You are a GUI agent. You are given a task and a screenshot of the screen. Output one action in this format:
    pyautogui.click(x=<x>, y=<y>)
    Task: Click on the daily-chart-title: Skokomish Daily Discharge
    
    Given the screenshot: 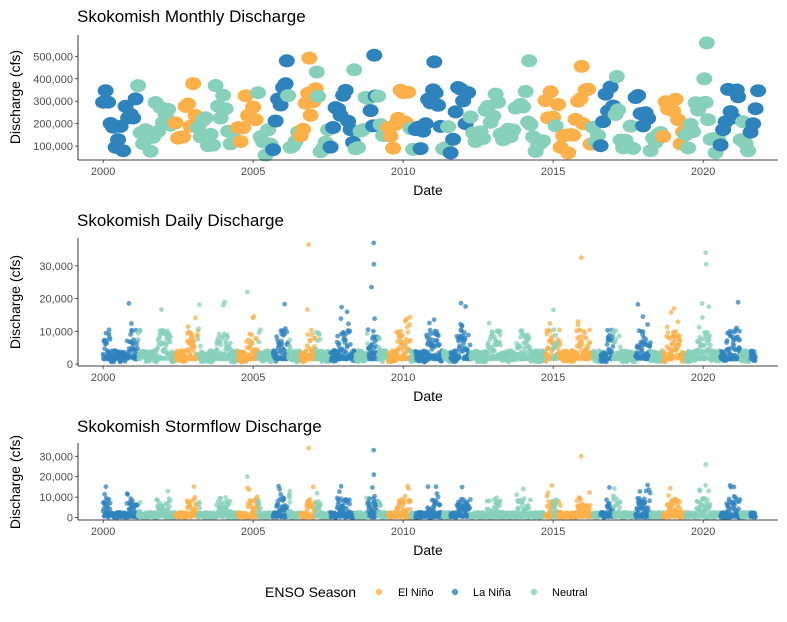 What is the action you would take?
    pyautogui.click(x=180, y=220)
    